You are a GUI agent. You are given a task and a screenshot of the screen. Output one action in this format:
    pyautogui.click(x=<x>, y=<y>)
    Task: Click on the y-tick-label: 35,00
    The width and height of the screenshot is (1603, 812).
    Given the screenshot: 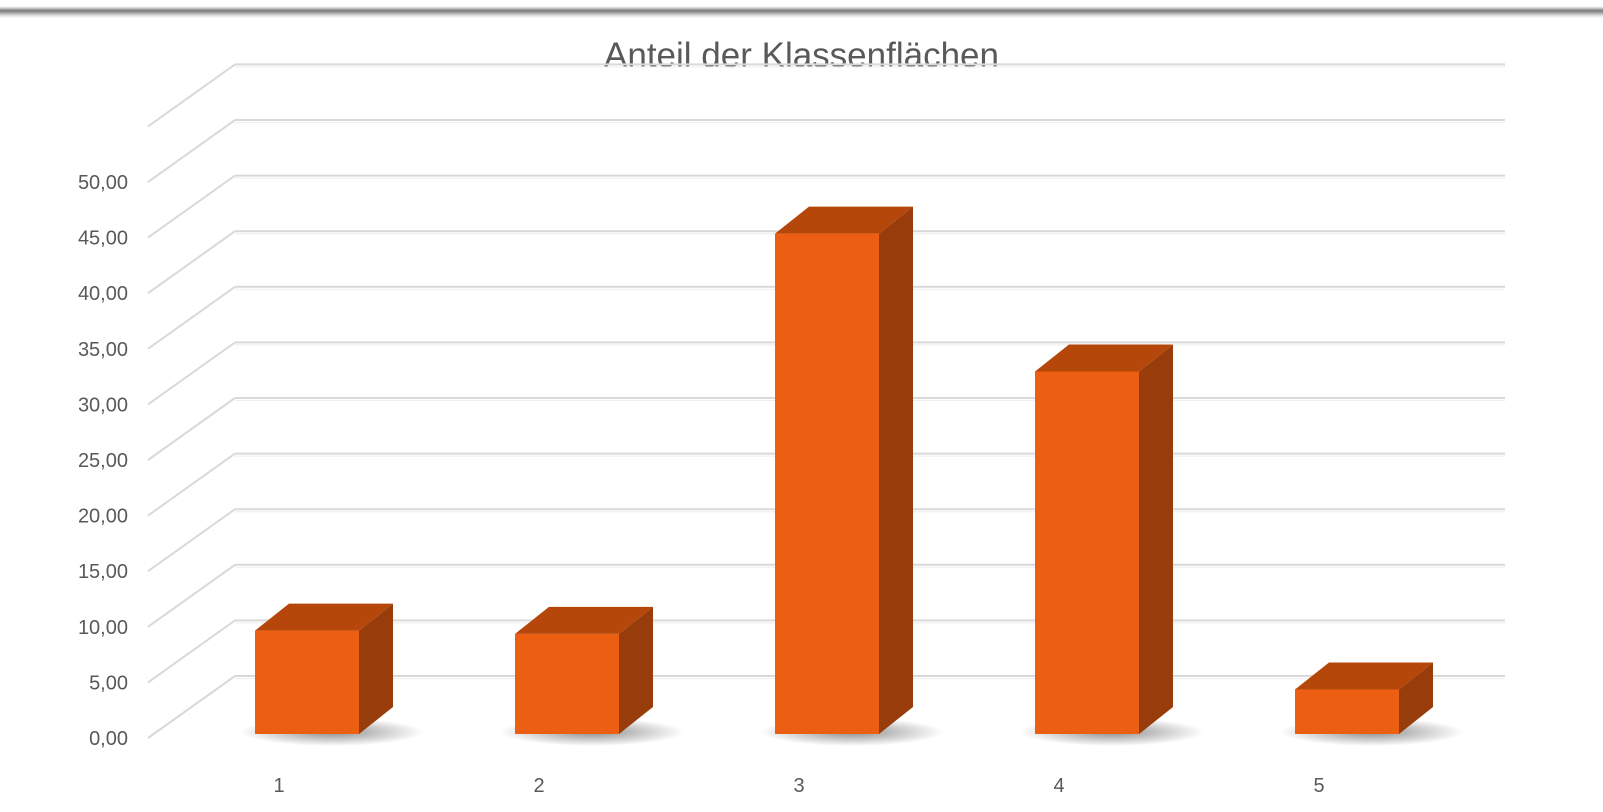 What is the action you would take?
    pyautogui.click(x=103, y=350)
    